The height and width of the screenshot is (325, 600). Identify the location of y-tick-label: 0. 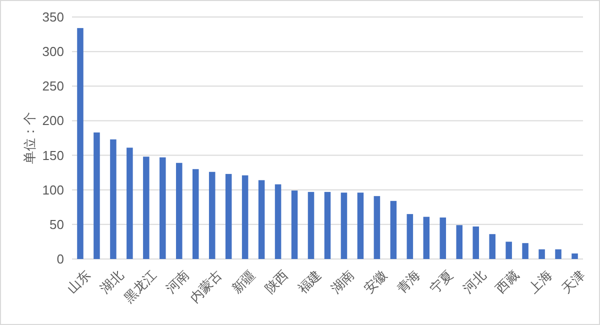
(60, 259).